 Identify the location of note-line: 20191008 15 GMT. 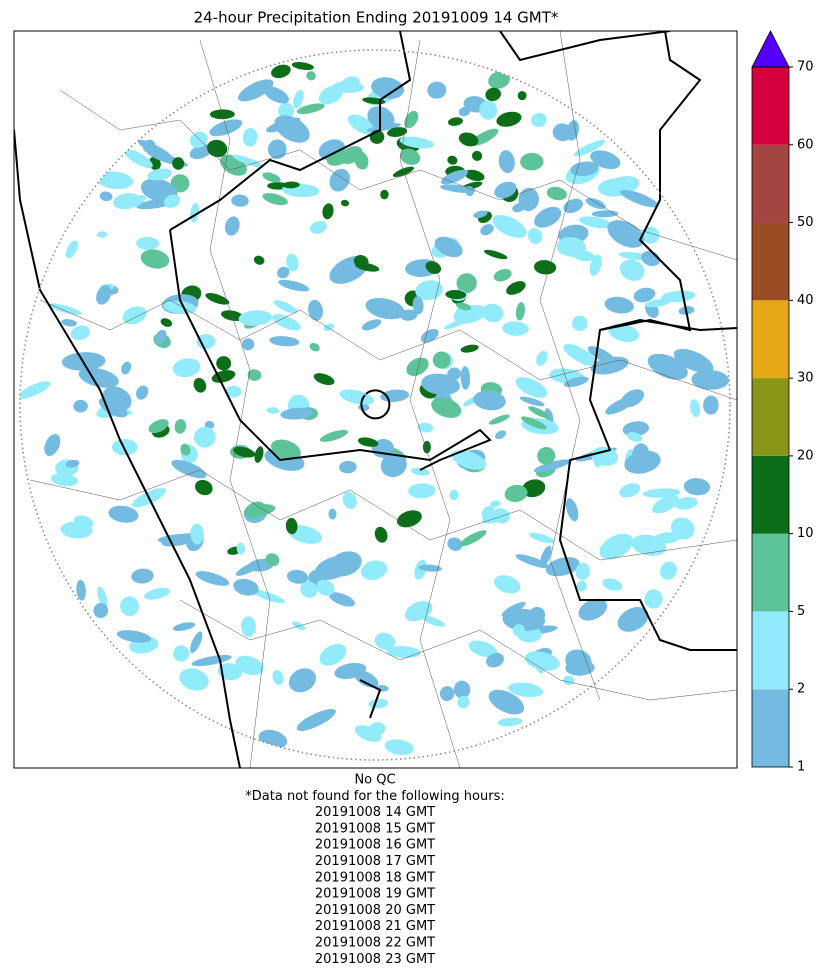
(375, 828).